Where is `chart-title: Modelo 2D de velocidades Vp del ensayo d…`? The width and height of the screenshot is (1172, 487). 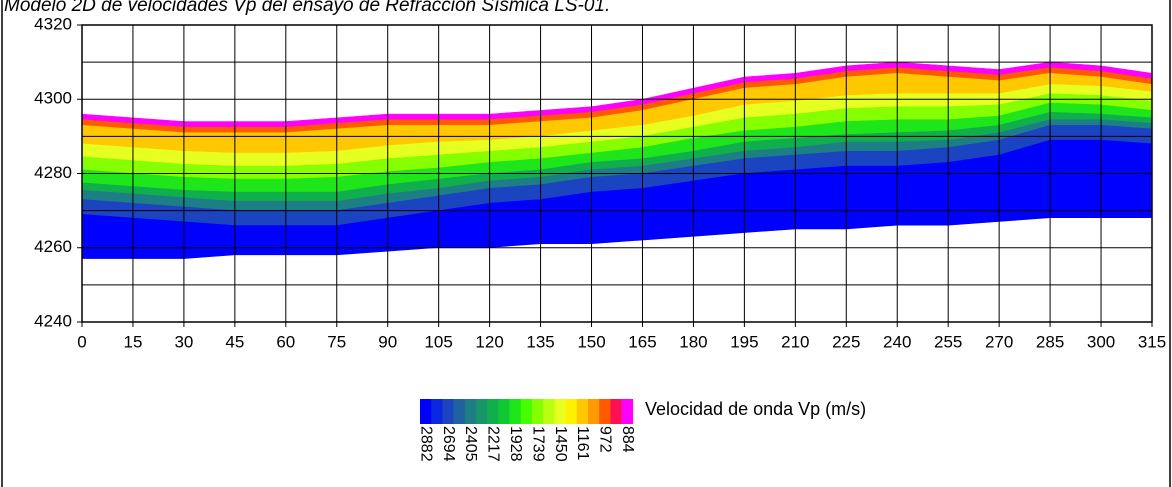 chart-title: Modelo 2D de velocidades Vp del ensayo d… is located at coordinates (307, 8).